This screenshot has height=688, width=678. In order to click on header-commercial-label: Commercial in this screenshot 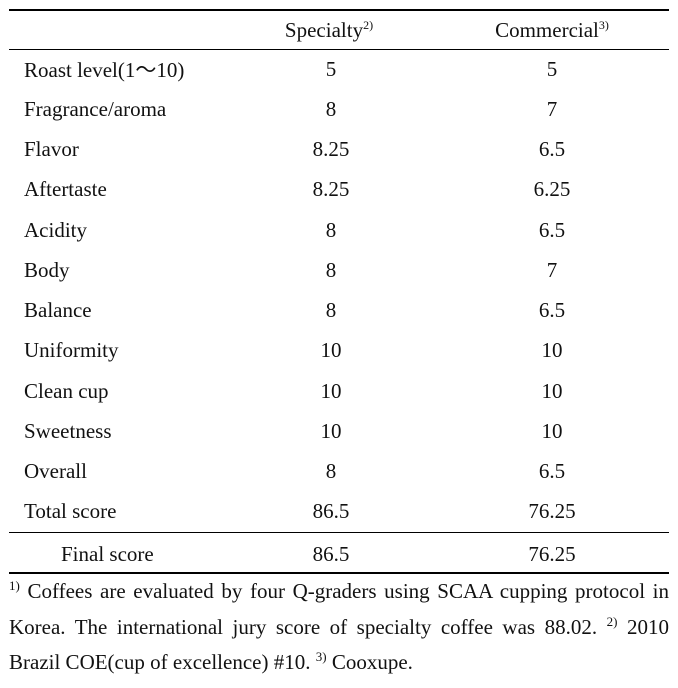, I will do `click(547, 29)`.